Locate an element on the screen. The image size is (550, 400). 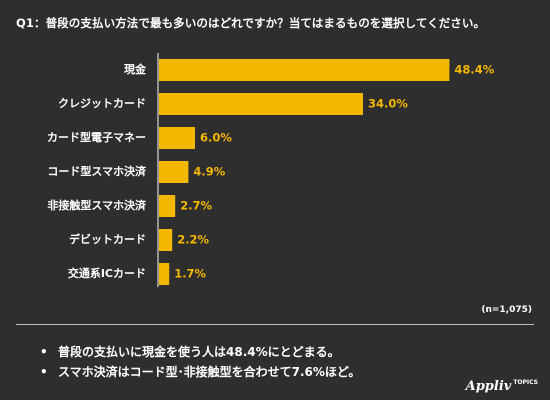
summary-text: 普段の支払いに現金を使う人は48.4%にとどまる。 is located at coordinates (199, 352).